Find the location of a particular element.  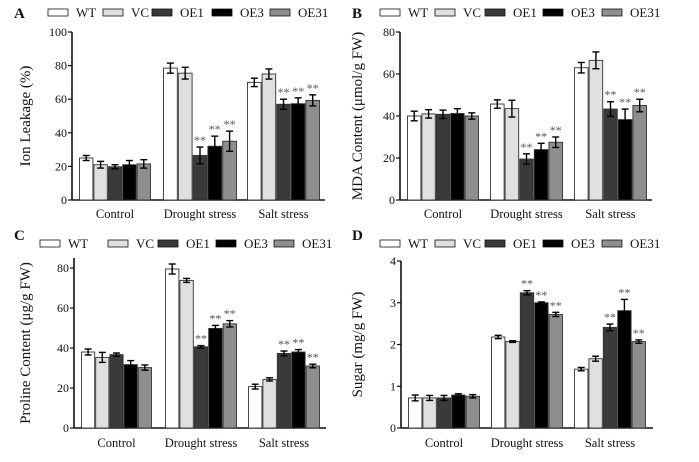

legend-item-vc: VC is located at coordinates (130, 243).